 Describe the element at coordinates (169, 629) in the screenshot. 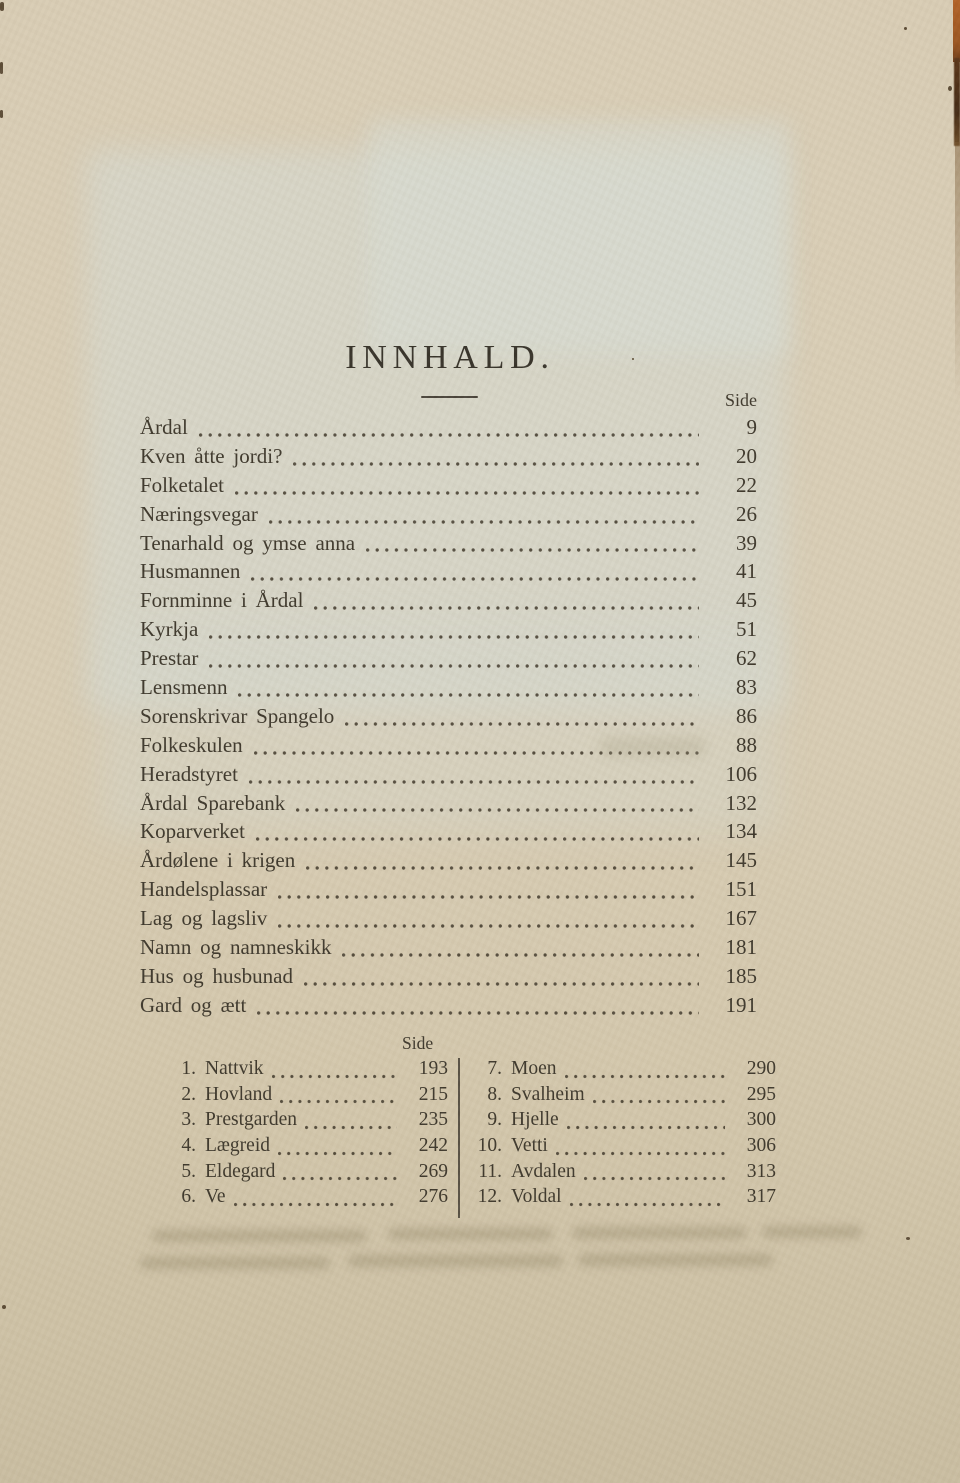

I see `toc-entry-label: Kyrkja` at that location.